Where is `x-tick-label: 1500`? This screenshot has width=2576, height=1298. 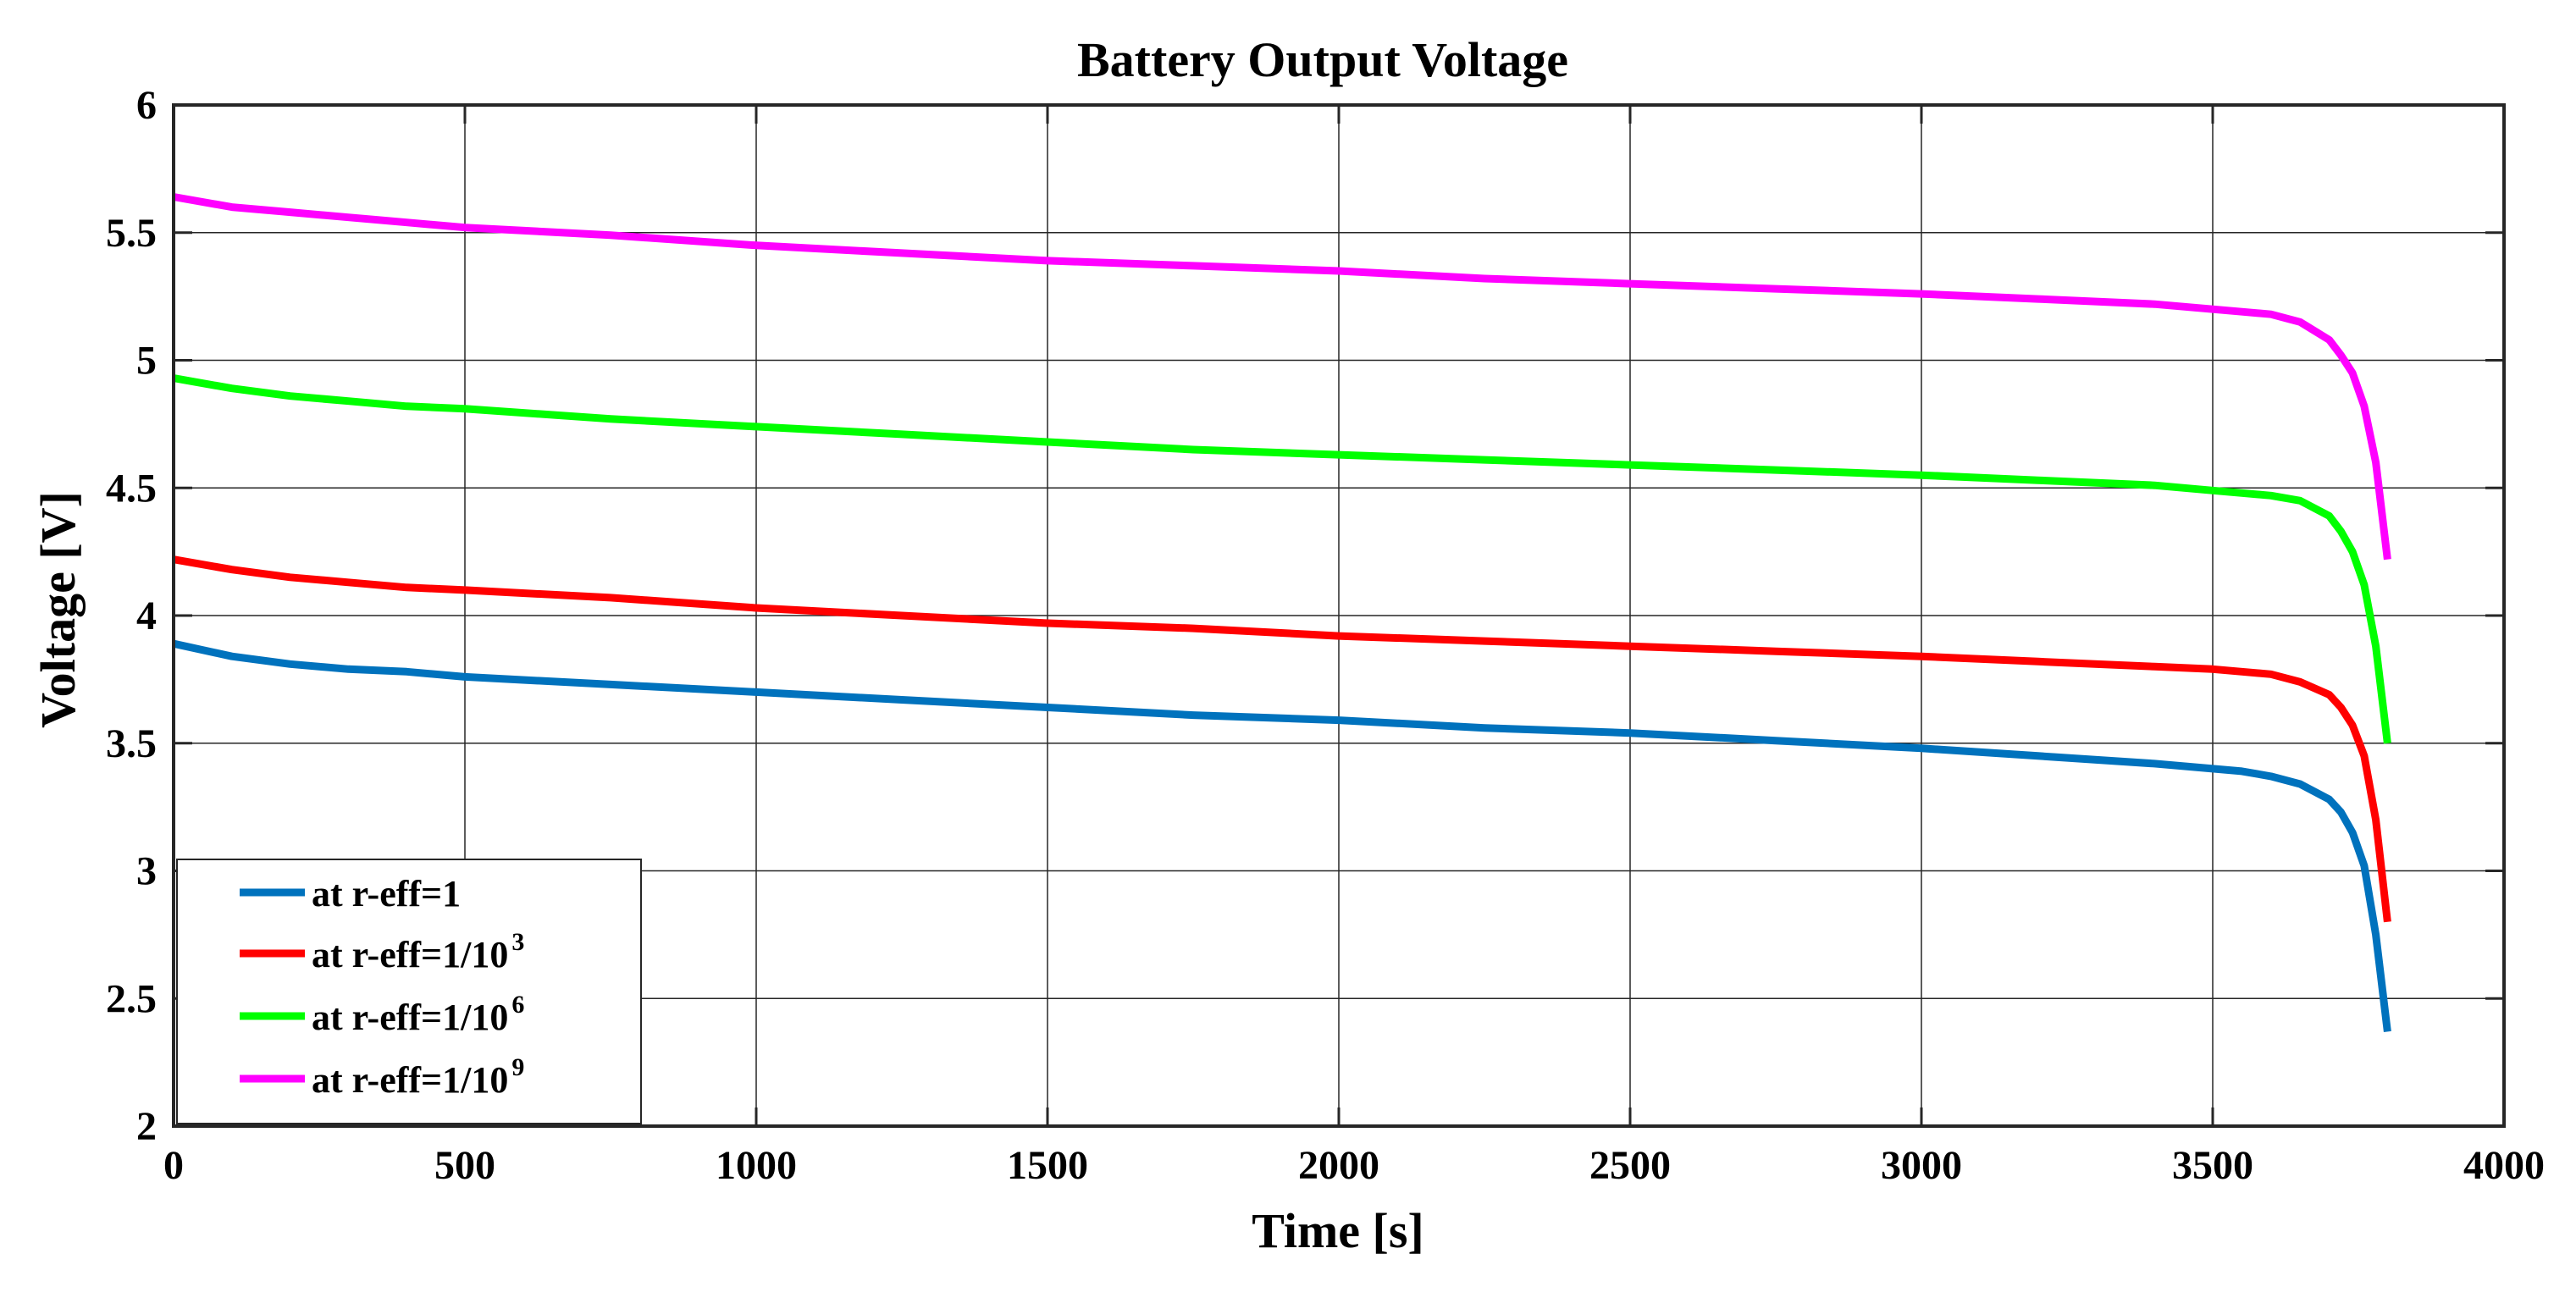
x-tick-label: 1500 is located at coordinates (1047, 1165).